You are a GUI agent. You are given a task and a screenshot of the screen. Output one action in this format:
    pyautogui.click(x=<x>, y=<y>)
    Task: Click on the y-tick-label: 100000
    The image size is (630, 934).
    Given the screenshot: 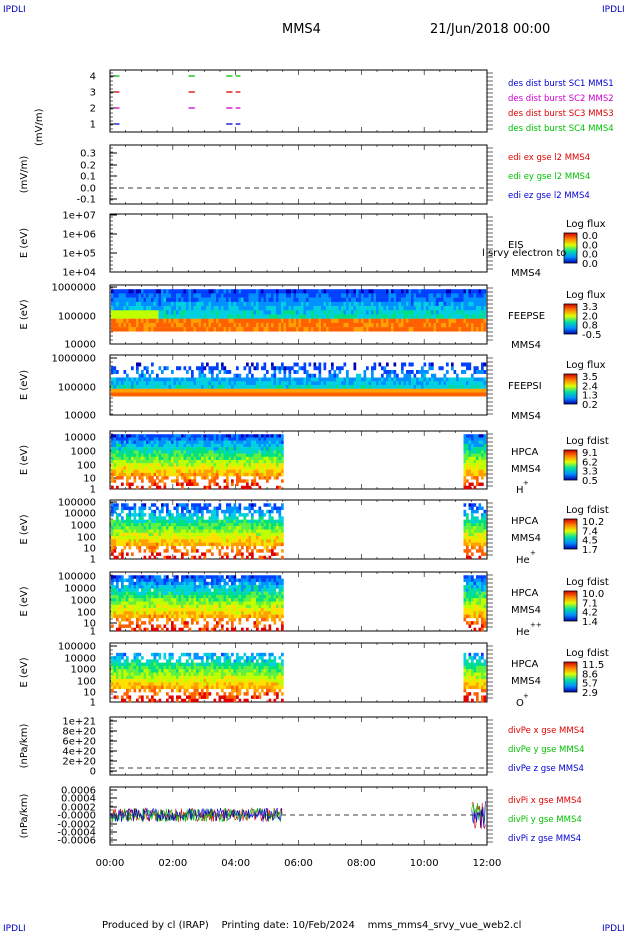 What is the action you would take?
    pyautogui.click(x=77, y=317)
    